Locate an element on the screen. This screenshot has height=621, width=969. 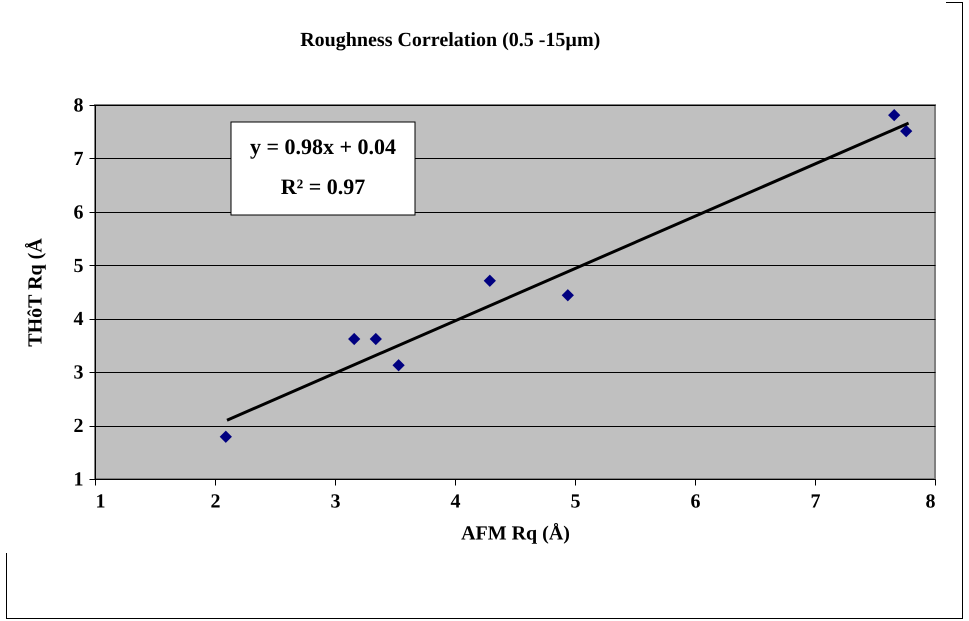
annotation: R² = 0.97 is located at coordinates (323, 186).